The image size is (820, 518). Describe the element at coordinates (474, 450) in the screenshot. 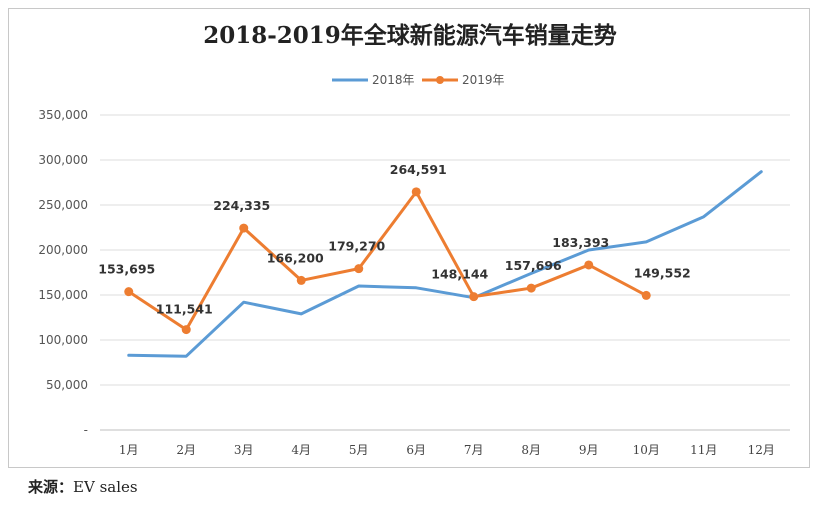

I see `x-tick-label: 7月` at that location.